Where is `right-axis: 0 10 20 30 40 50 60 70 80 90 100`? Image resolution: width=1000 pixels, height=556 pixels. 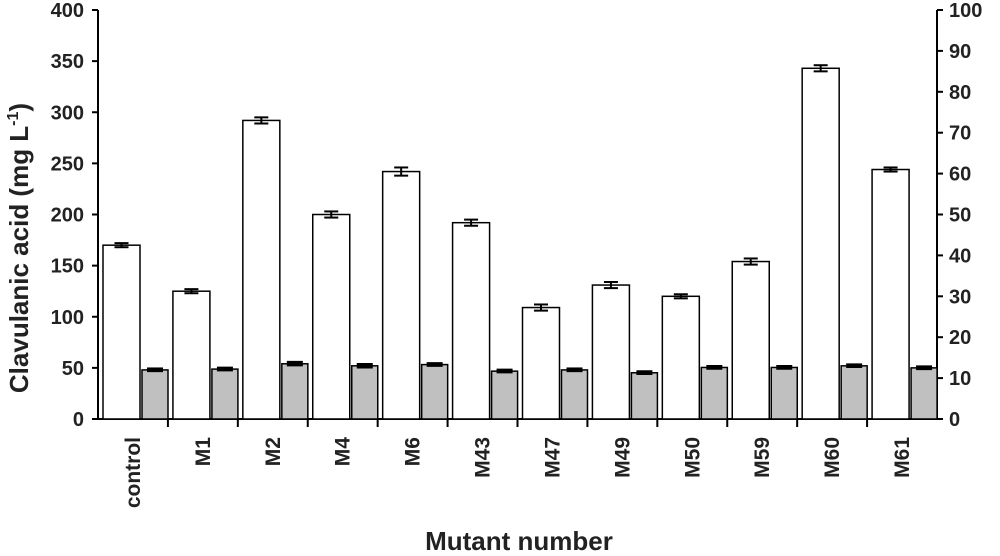 right-axis: 0 10 20 30 40 50 60 70 80 90 100 is located at coordinates (959, 215).